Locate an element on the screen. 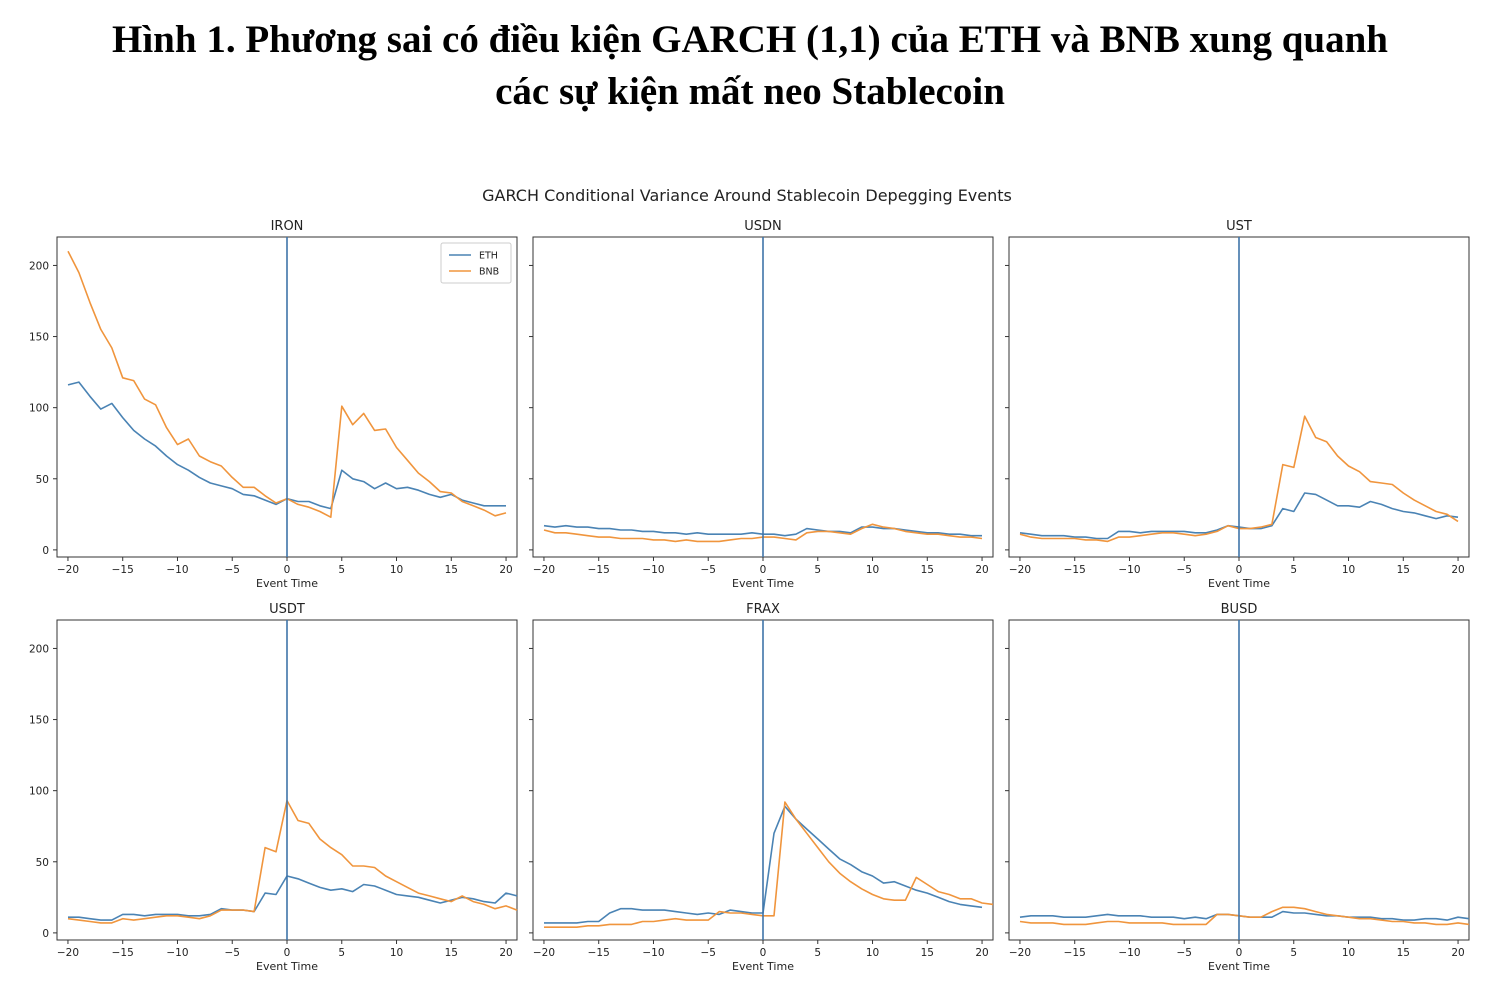  legend-box is located at coordinates (476, 263).